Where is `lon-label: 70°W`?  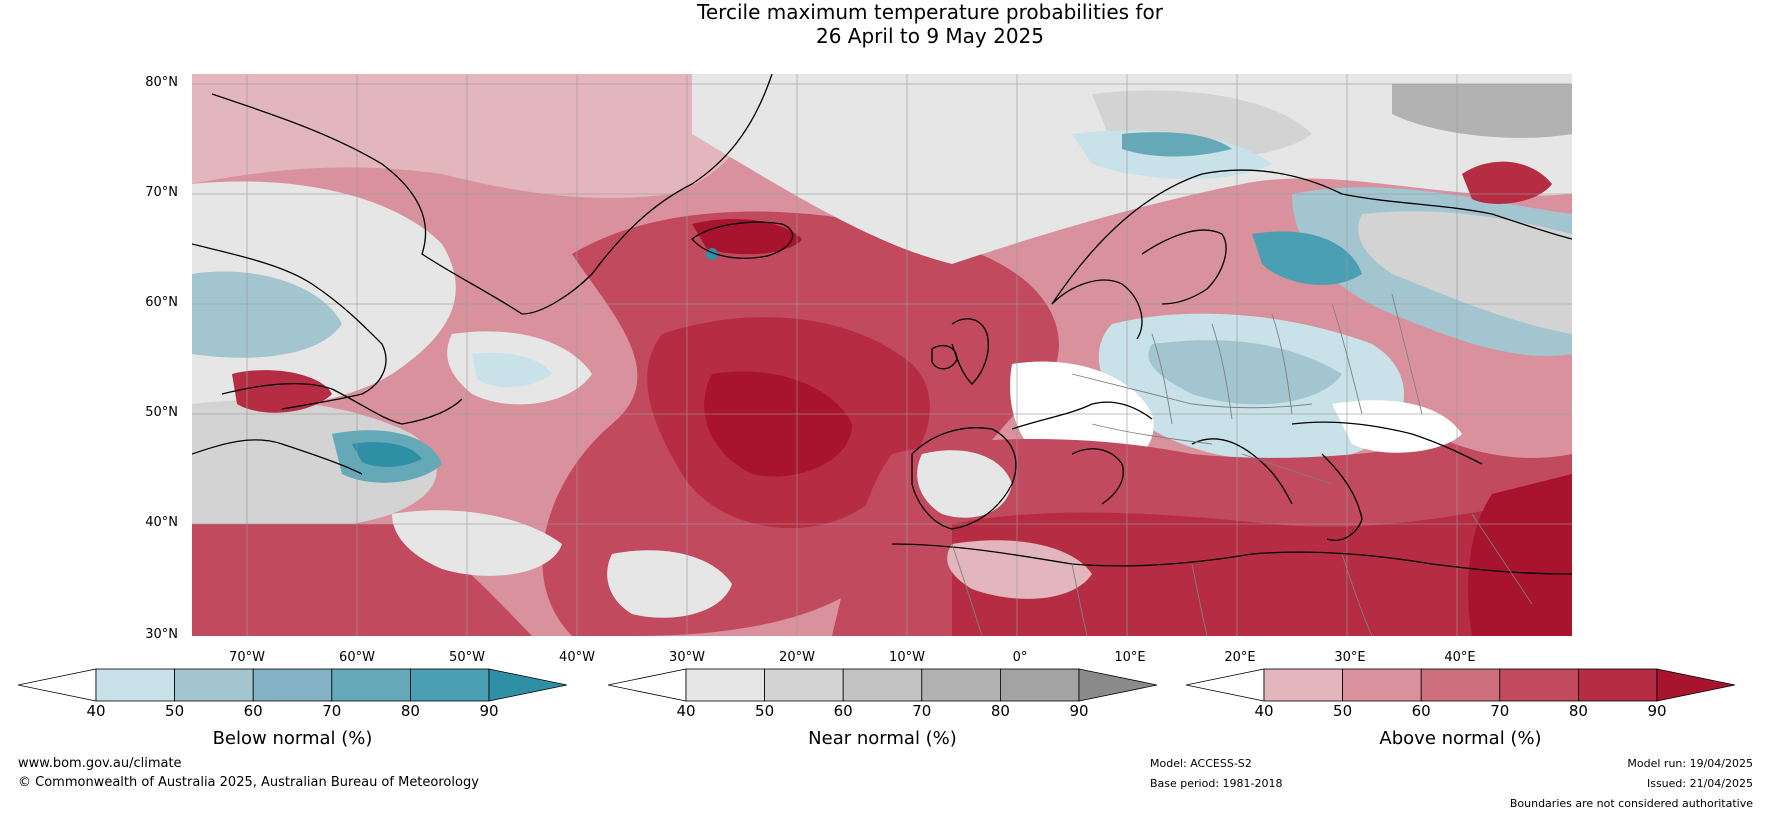 lon-label: 70°W is located at coordinates (247, 657).